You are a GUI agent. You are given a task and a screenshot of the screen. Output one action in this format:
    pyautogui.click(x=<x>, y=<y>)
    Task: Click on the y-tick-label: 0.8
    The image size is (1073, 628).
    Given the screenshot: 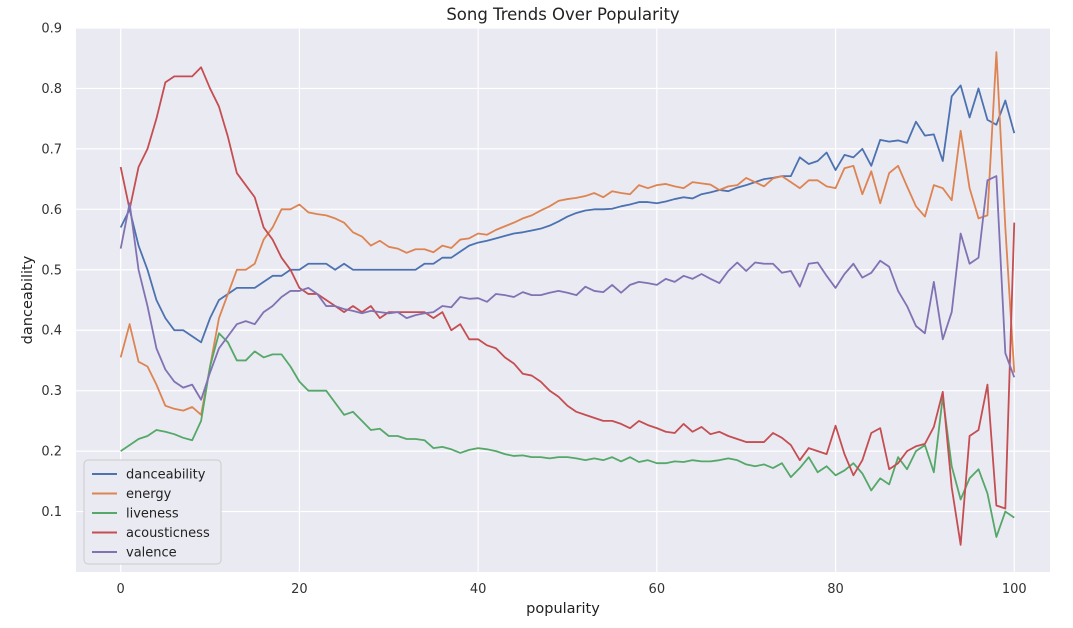 What is the action you would take?
    pyautogui.click(x=51, y=89)
    